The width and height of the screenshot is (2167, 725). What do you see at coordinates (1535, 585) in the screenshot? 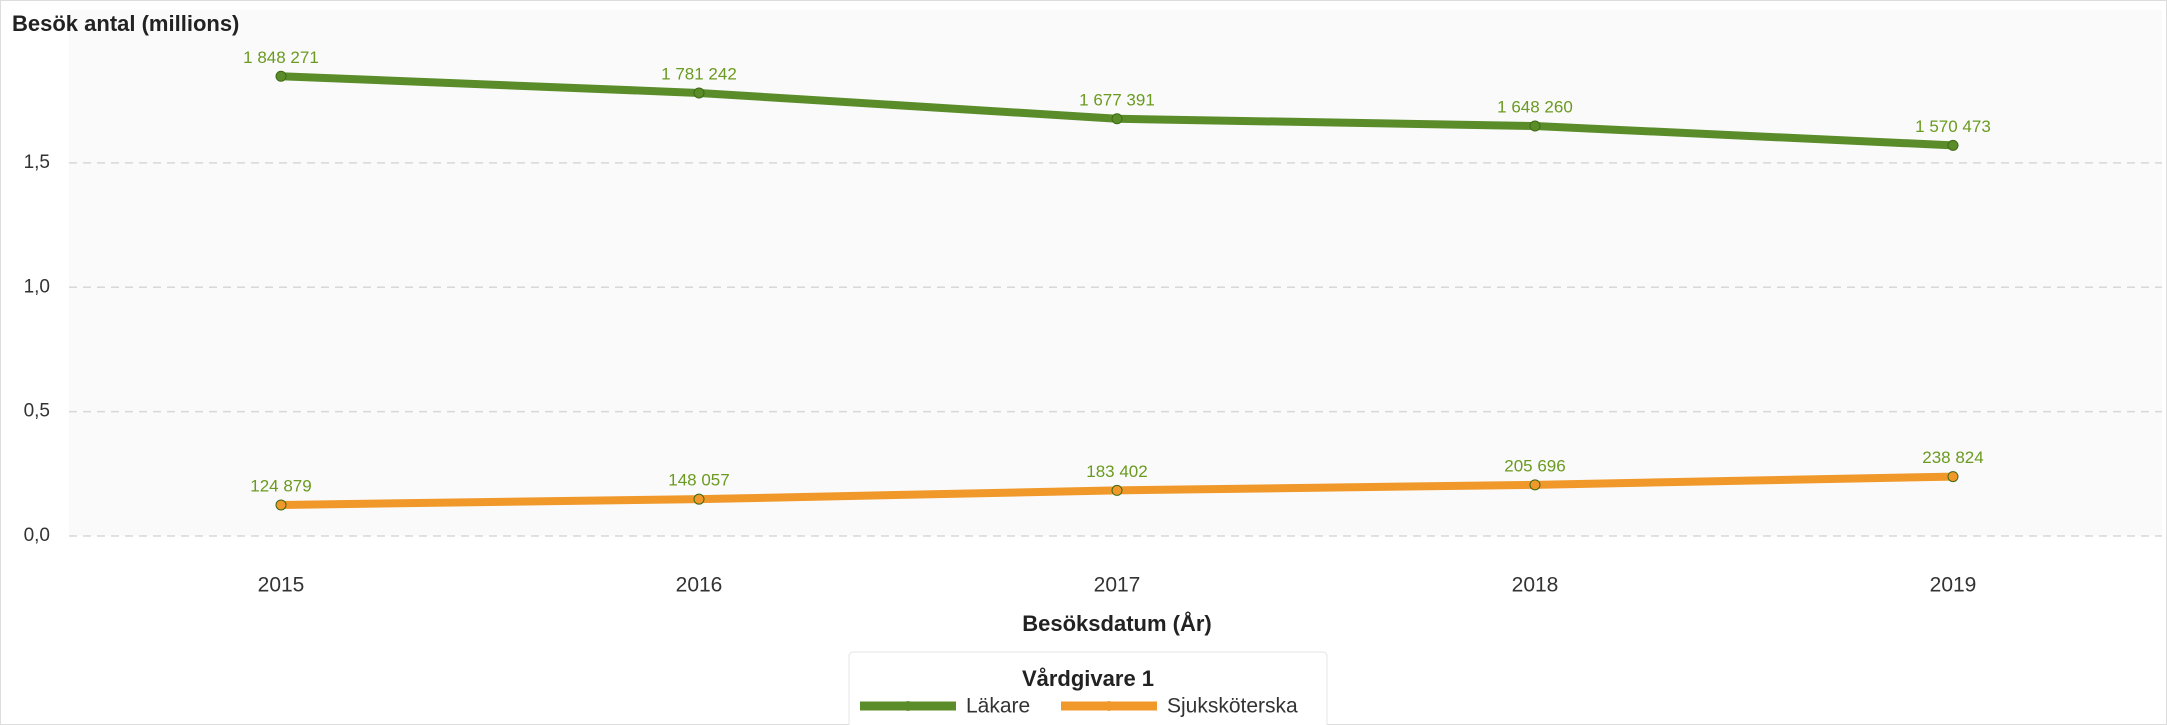
I see `x-tick-label: 2018` at bounding box center [1535, 585].